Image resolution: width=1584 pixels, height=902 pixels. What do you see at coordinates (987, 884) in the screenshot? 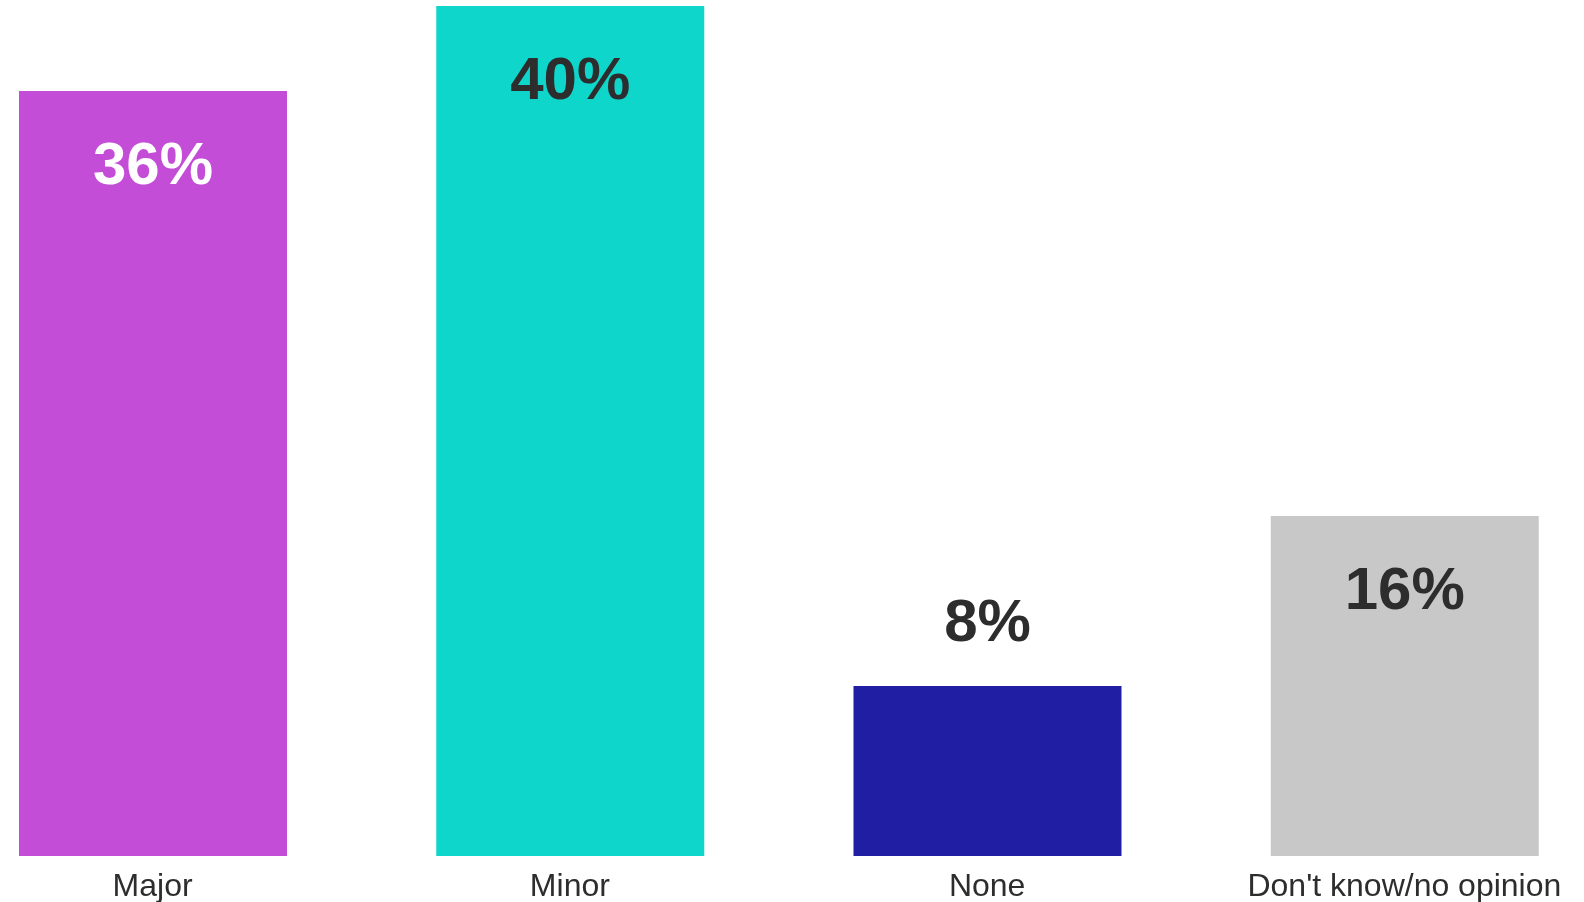
I see `x-tick-label: None` at bounding box center [987, 884].